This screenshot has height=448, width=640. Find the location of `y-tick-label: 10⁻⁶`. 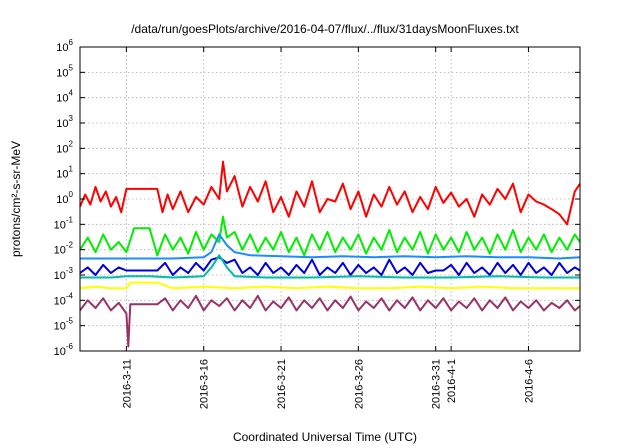

y-tick-label: 10⁻⁶ is located at coordinates (64, 350).